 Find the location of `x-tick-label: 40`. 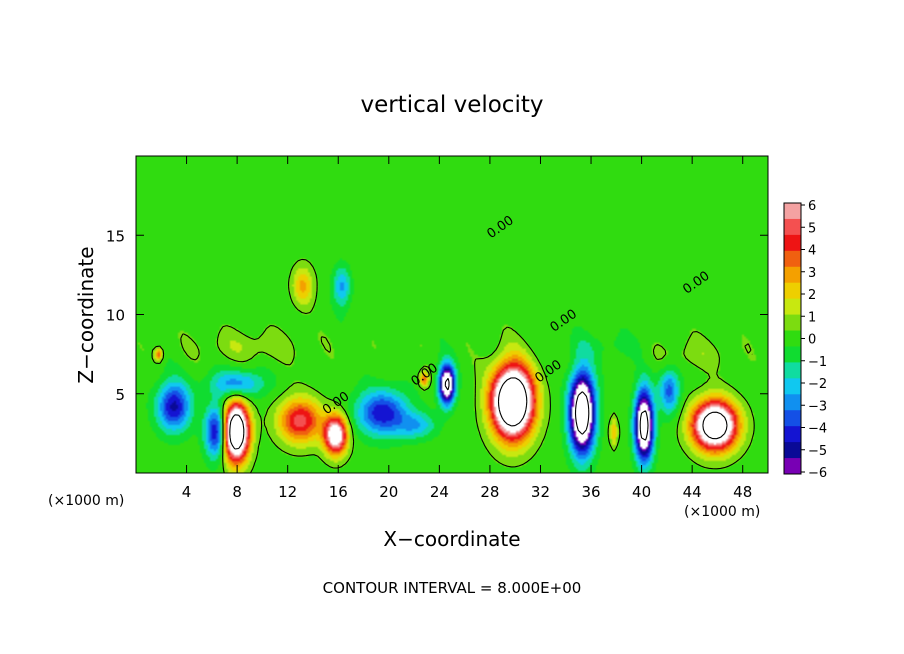

x-tick-label: 40 is located at coordinates (641, 492).